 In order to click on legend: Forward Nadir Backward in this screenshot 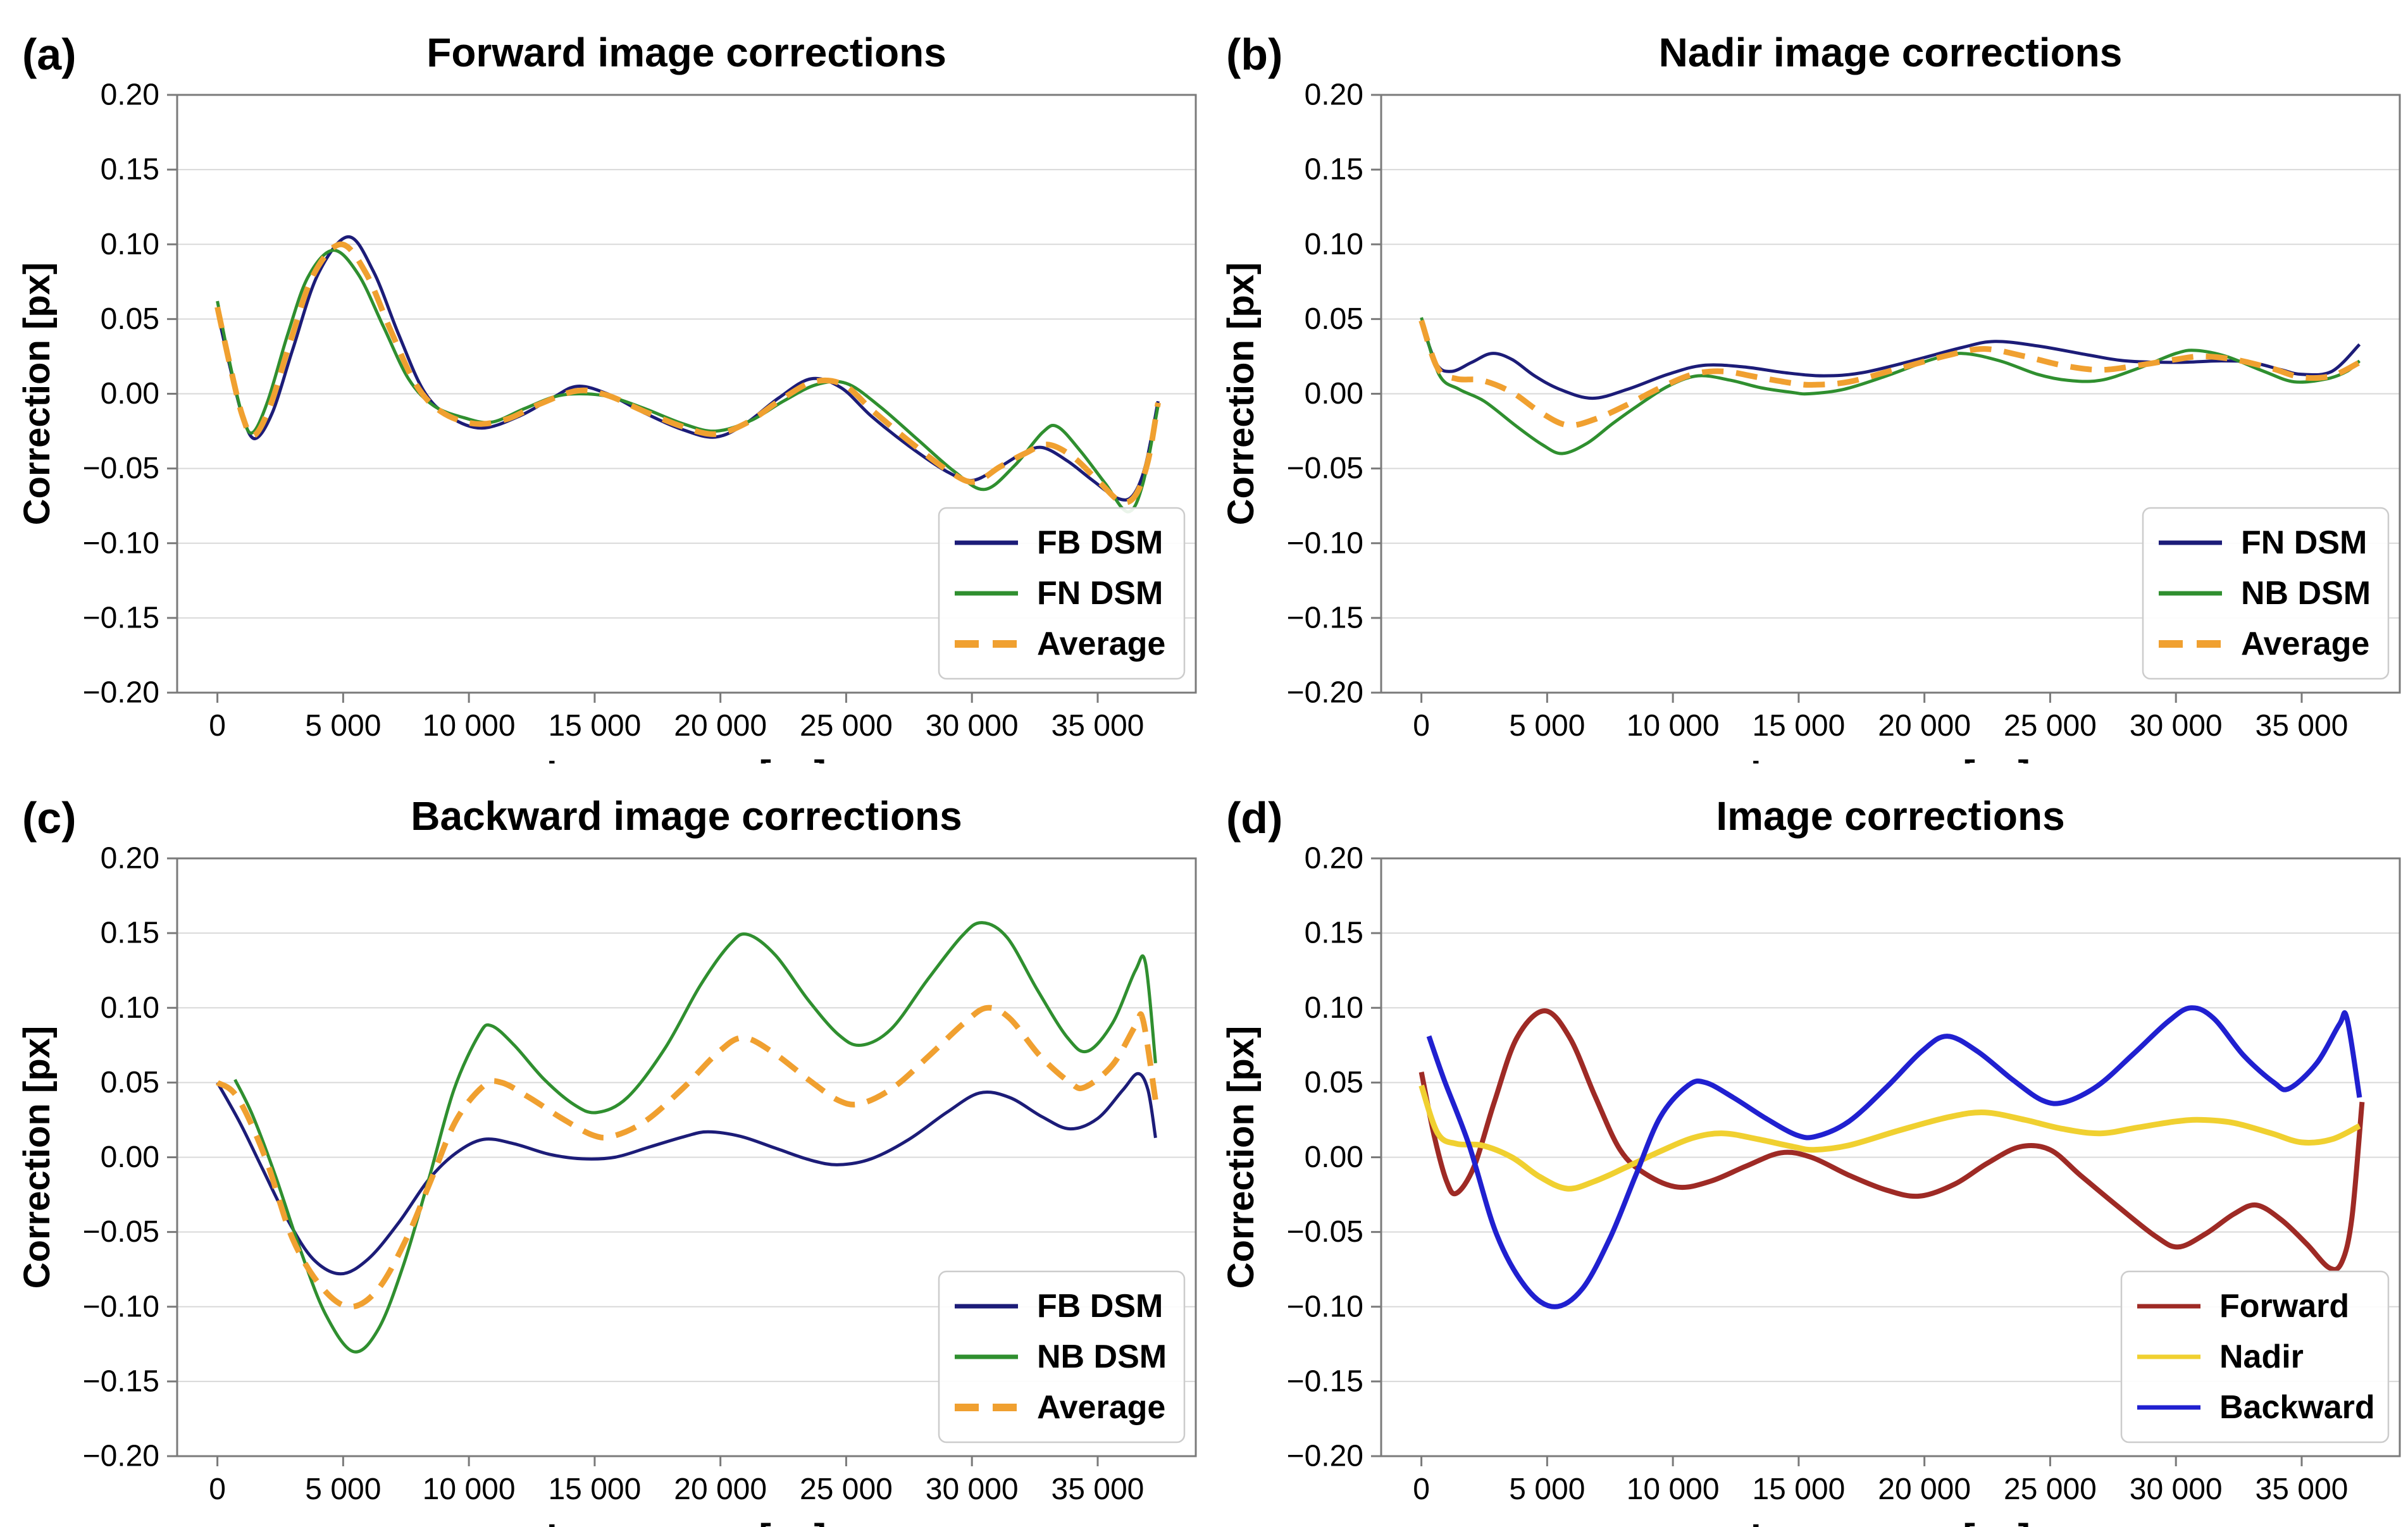, I will do `click(2255, 1357)`.